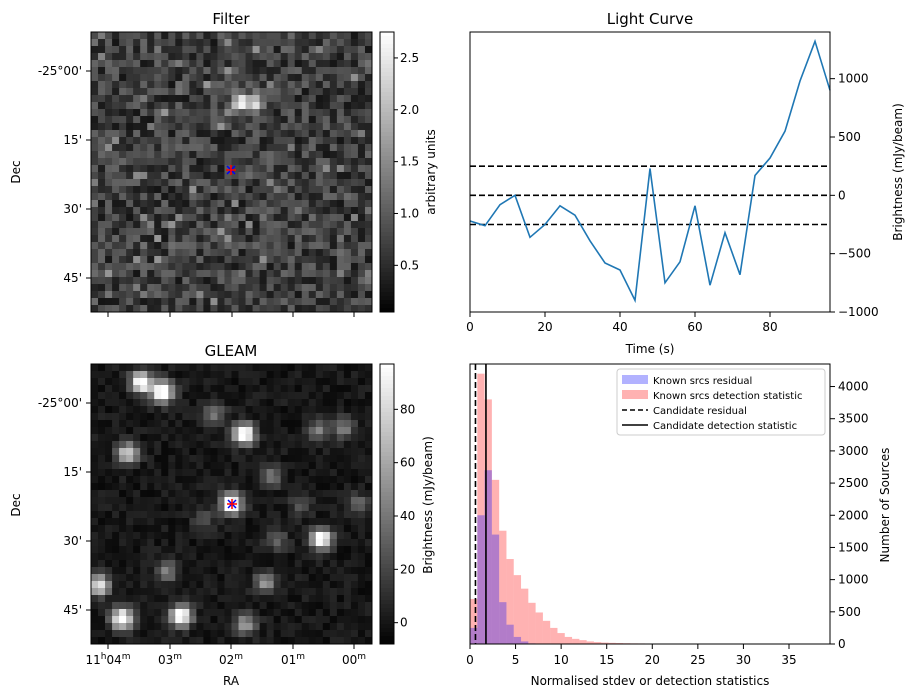 Image resolution: width=915 pixels, height=699 pixels. What do you see at coordinates (853, 483) in the screenshot?
I see `y-tick-label: 2500` at bounding box center [853, 483].